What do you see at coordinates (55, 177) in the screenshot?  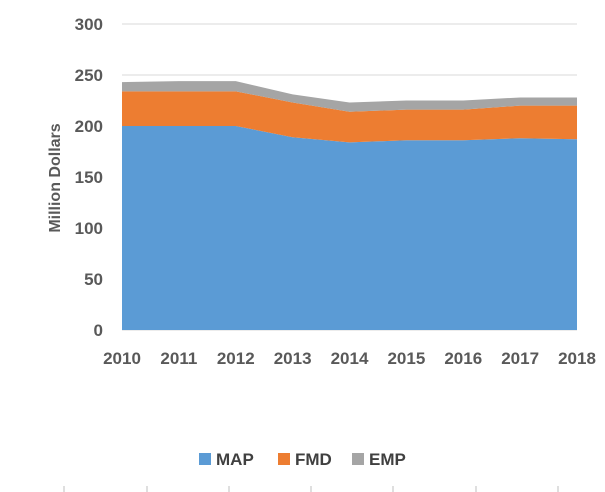 I see `y-axis-title: Million Dollars` at bounding box center [55, 177].